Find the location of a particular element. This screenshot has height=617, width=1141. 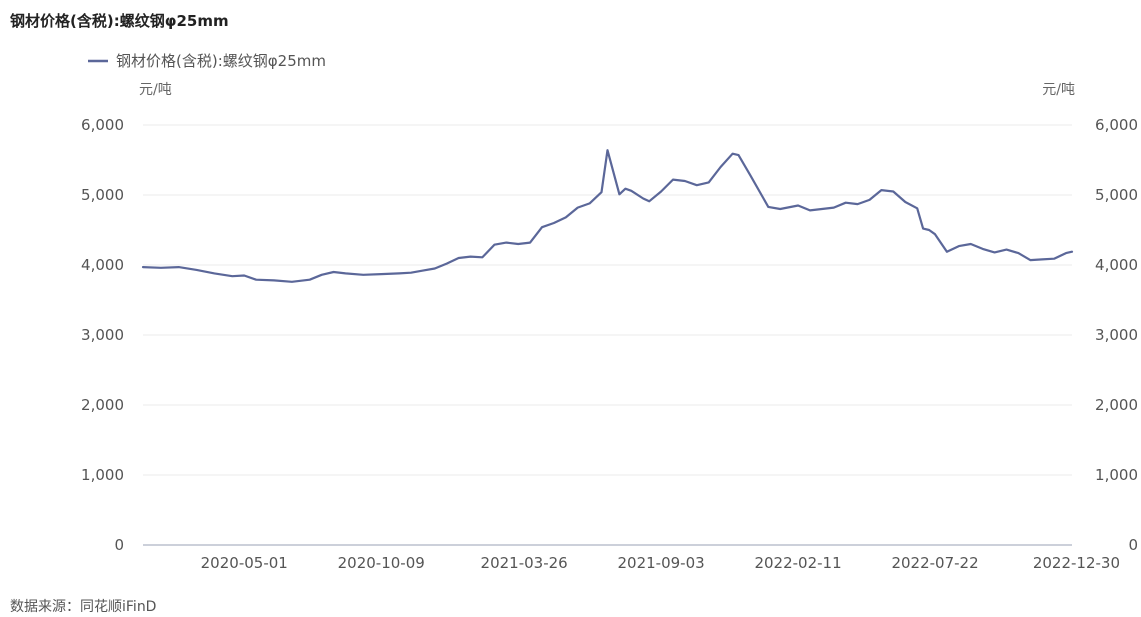

legend: 钢材价格(含税):螺纹钢φ25mm is located at coordinates (207, 61).